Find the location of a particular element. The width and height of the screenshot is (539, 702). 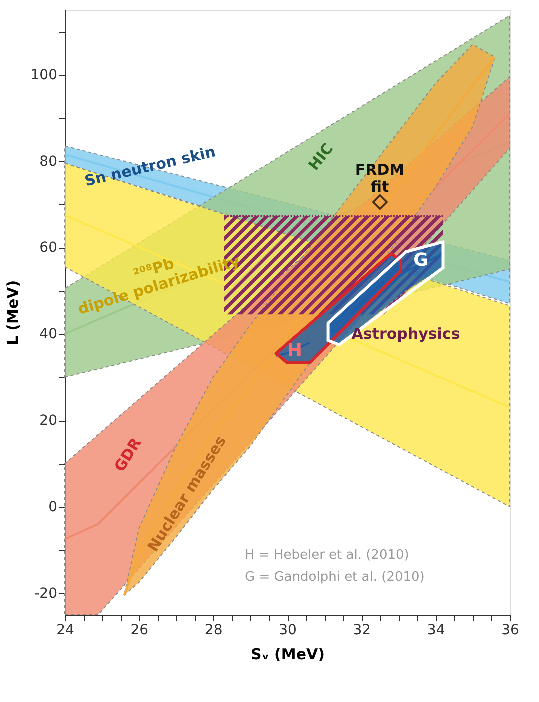

y-tick-label: 100 is located at coordinates (44, 75).